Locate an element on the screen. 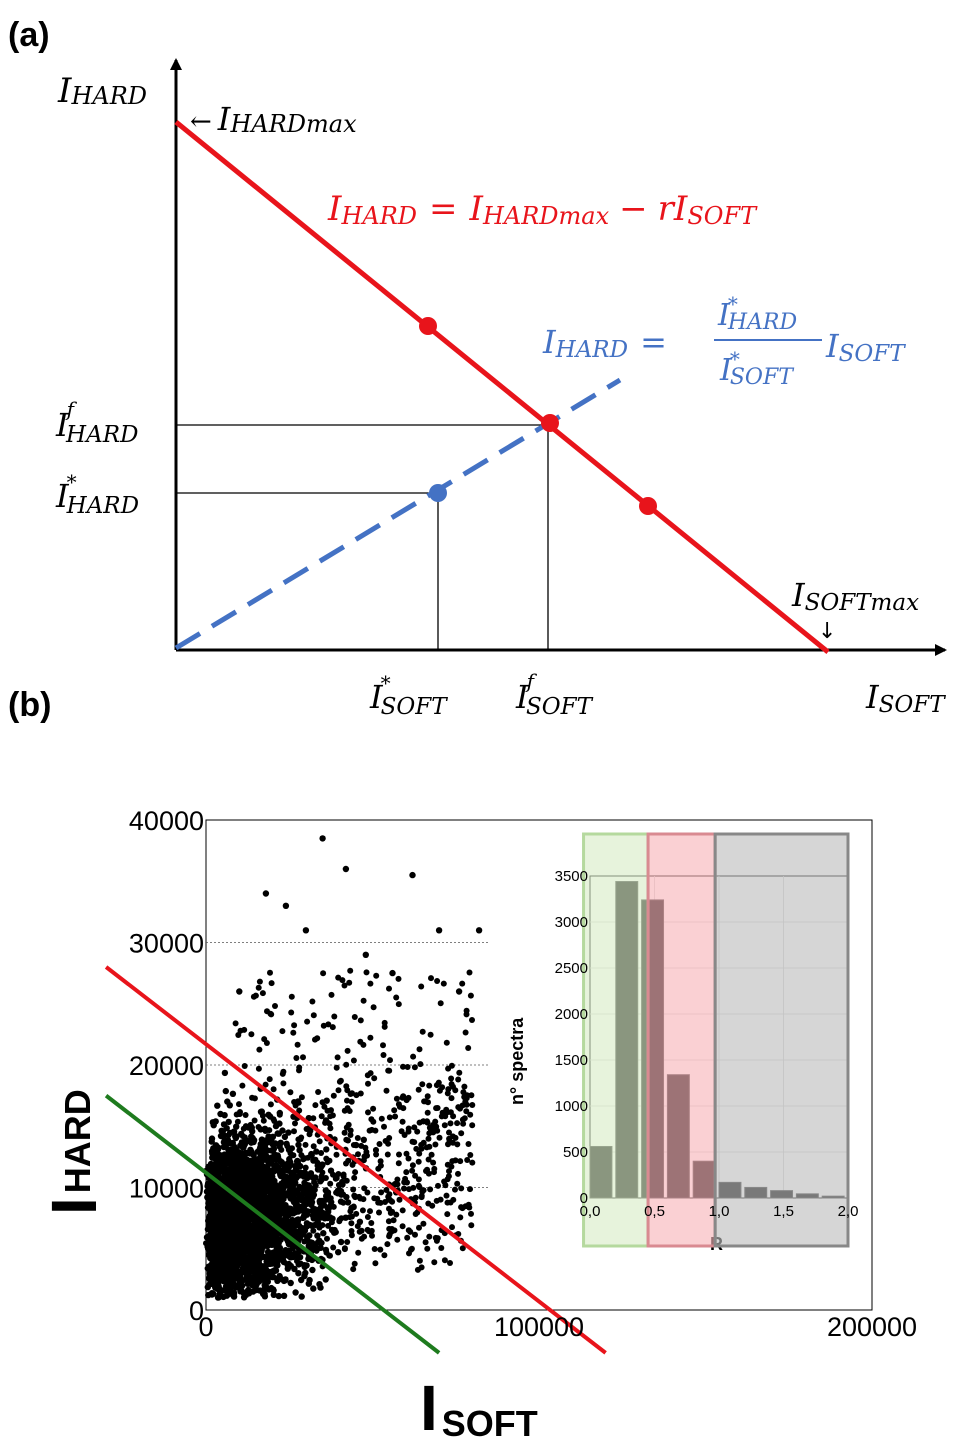  inset-regions is located at coordinates (716, 1040).